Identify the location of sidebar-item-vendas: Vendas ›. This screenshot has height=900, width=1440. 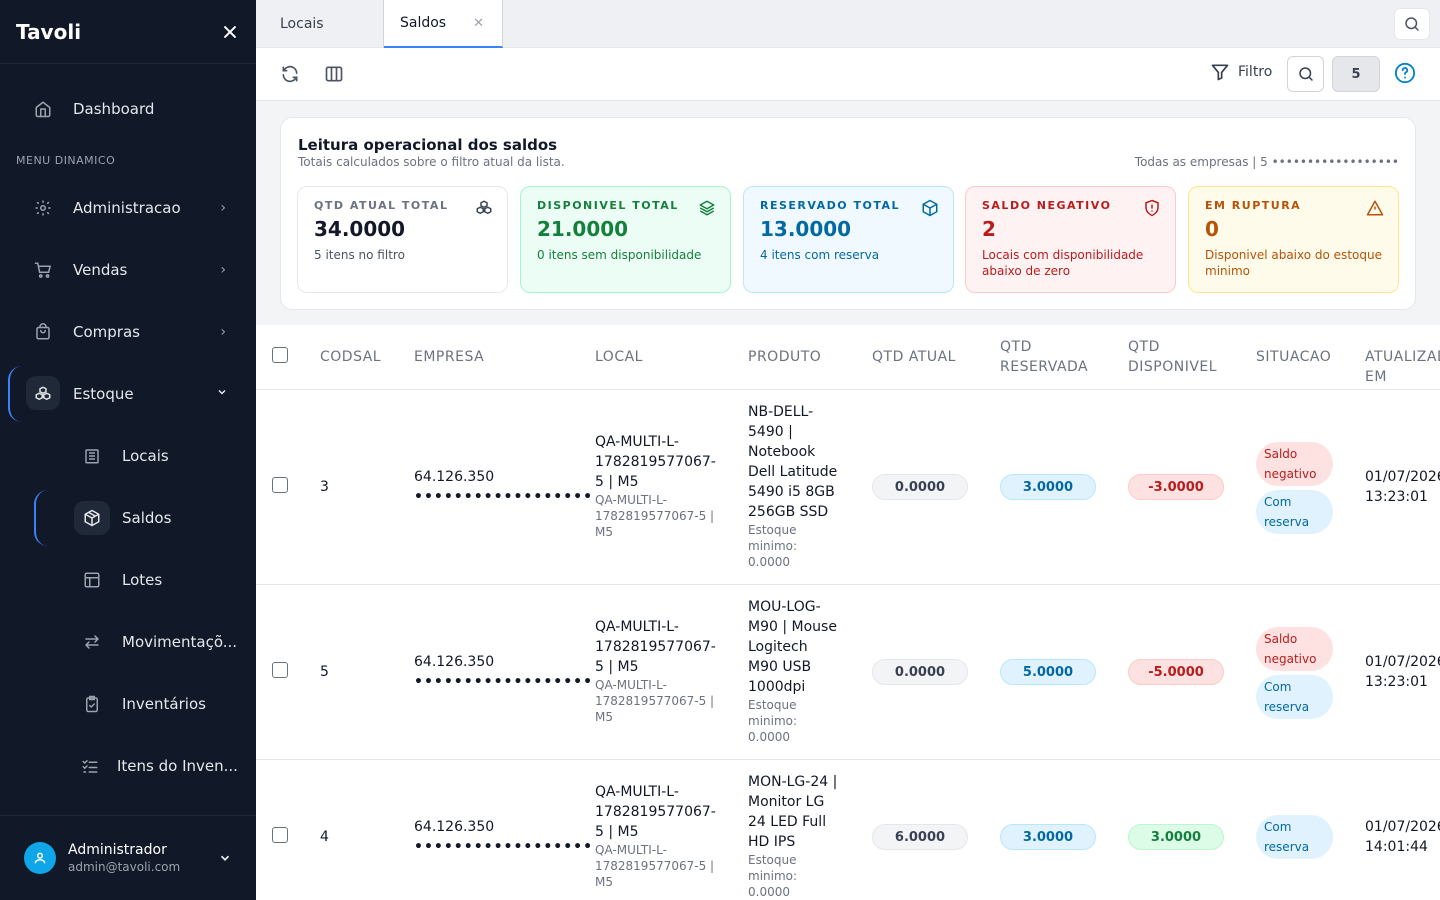
(128, 270).